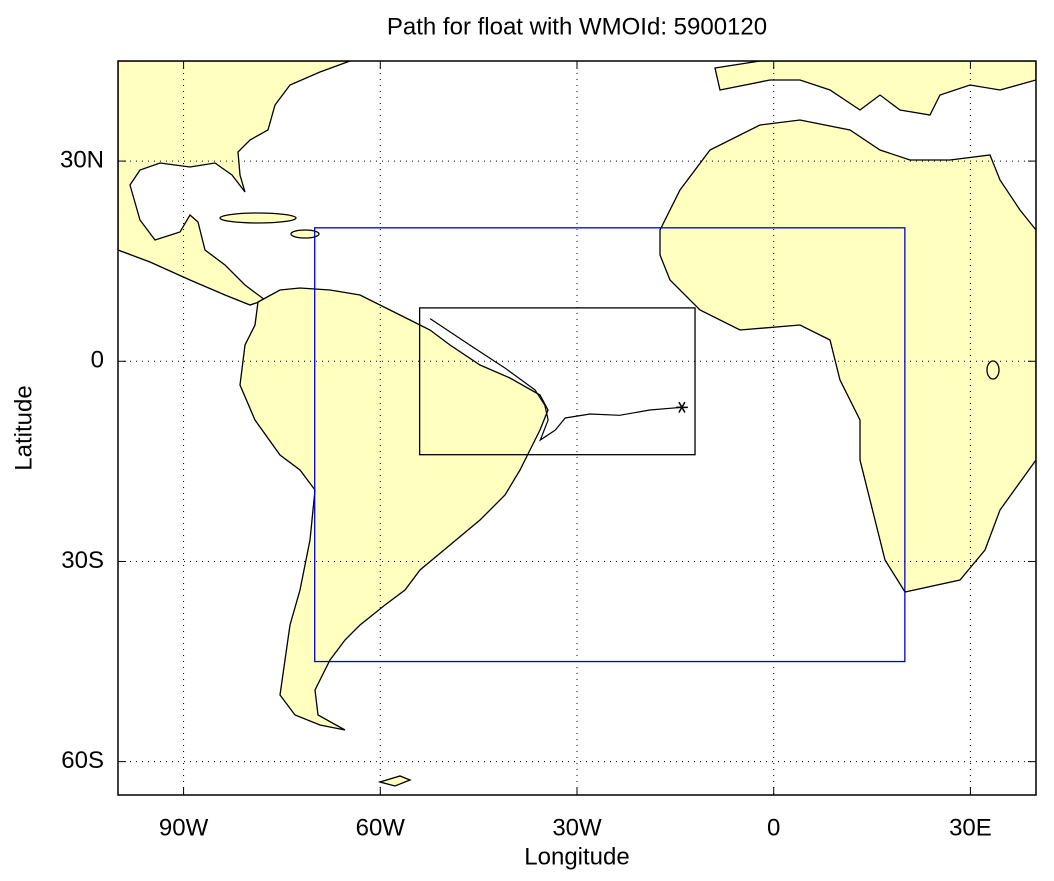 This screenshot has height=881, width=1054. What do you see at coordinates (576, 856) in the screenshot?
I see `x-axis-label: Longitude` at bounding box center [576, 856].